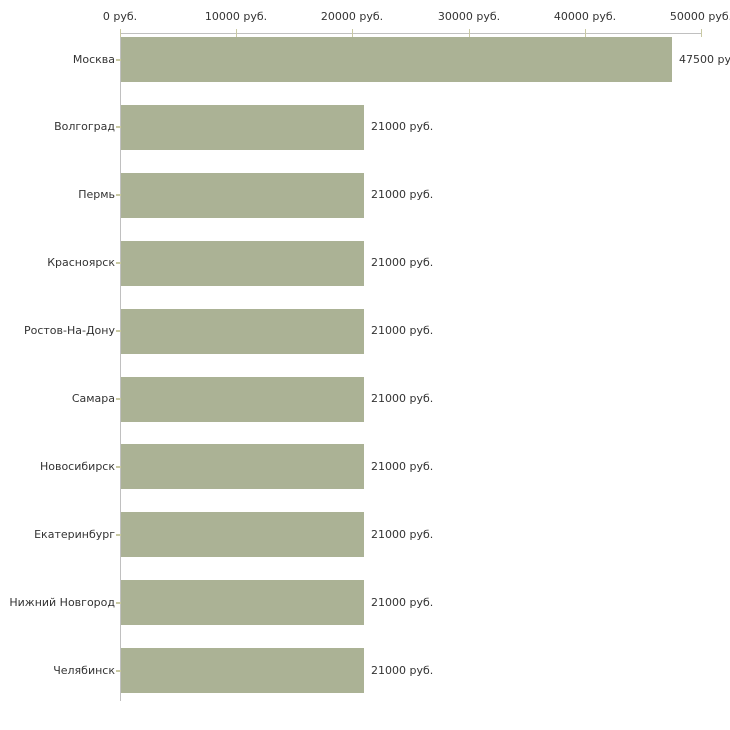  I want to click on category-label: Новосибирск, so click(77, 466).